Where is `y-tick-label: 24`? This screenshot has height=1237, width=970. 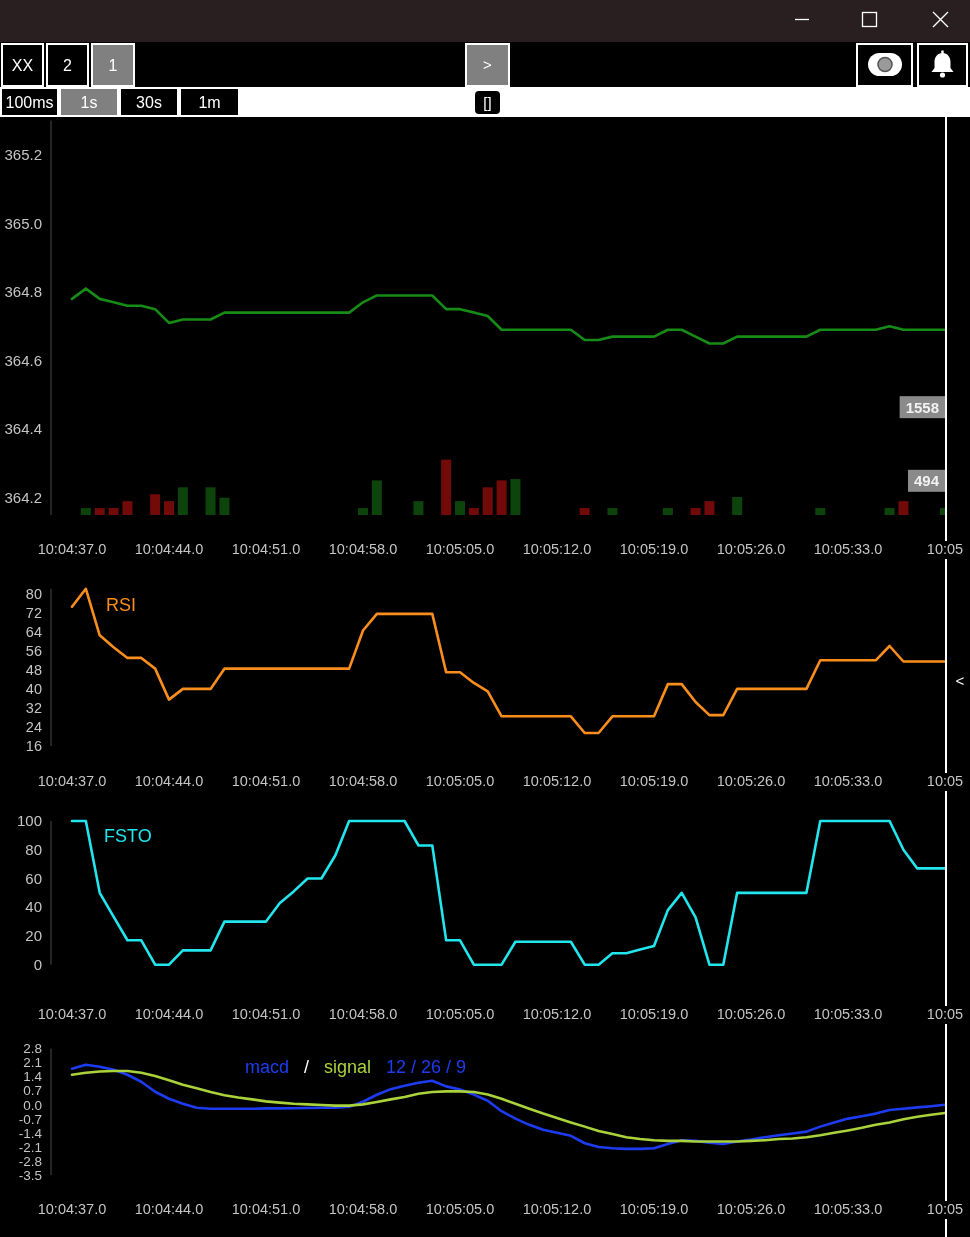 y-tick-label: 24 is located at coordinates (33, 727).